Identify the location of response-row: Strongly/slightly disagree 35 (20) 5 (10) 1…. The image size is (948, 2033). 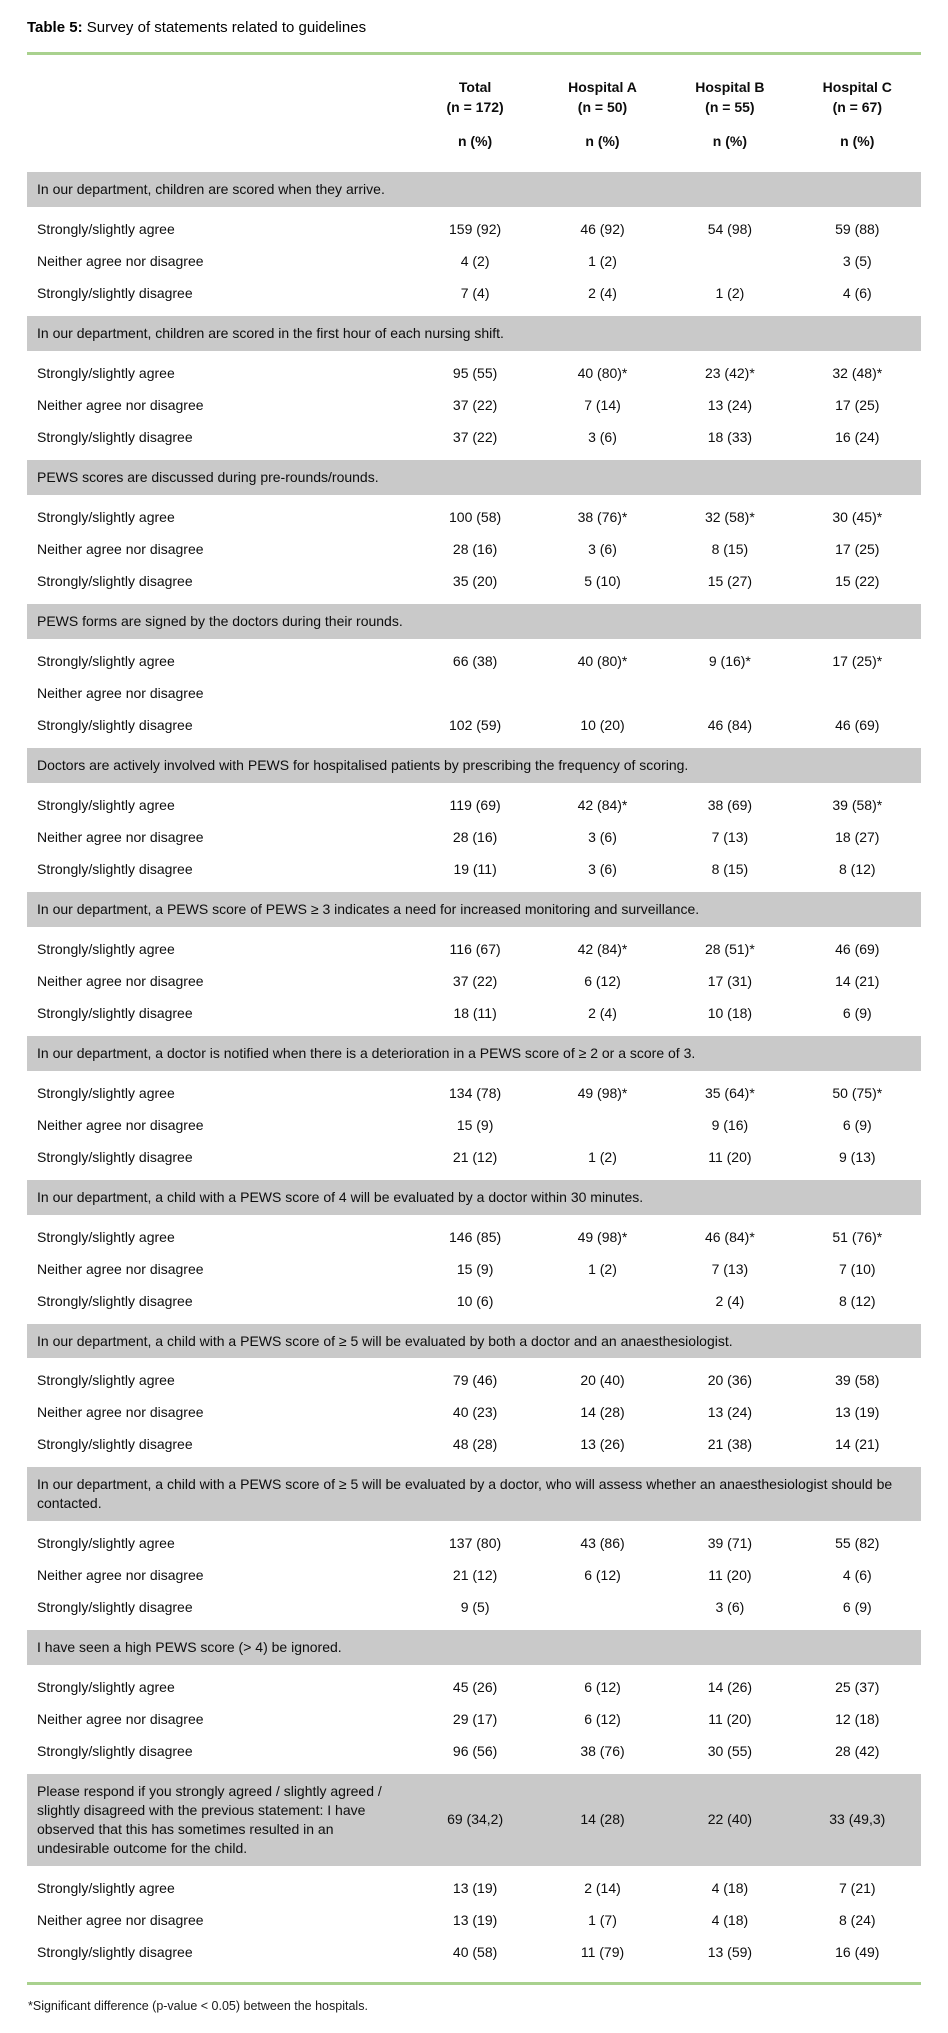
(474, 583).